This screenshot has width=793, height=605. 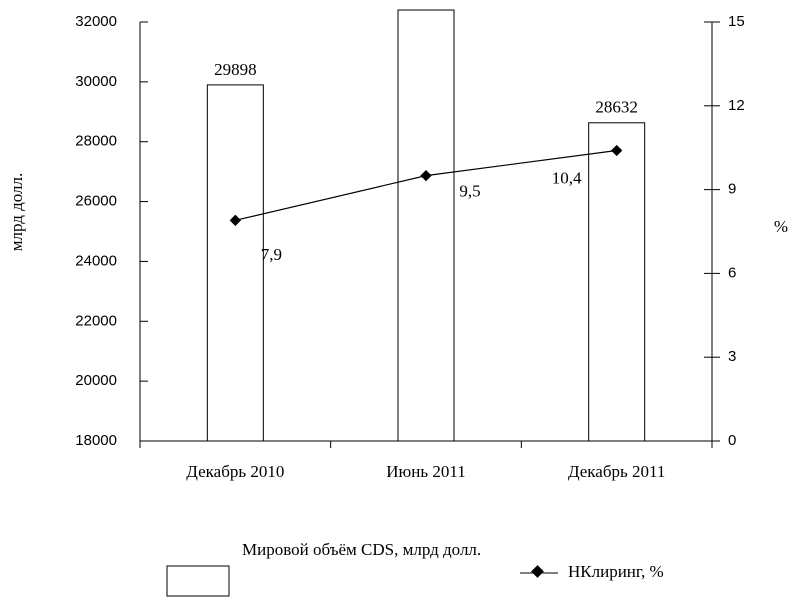 What do you see at coordinates (96, 201) in the screenshot?
I see `y-tick-label: 26000` at bounding box center [96, 201].